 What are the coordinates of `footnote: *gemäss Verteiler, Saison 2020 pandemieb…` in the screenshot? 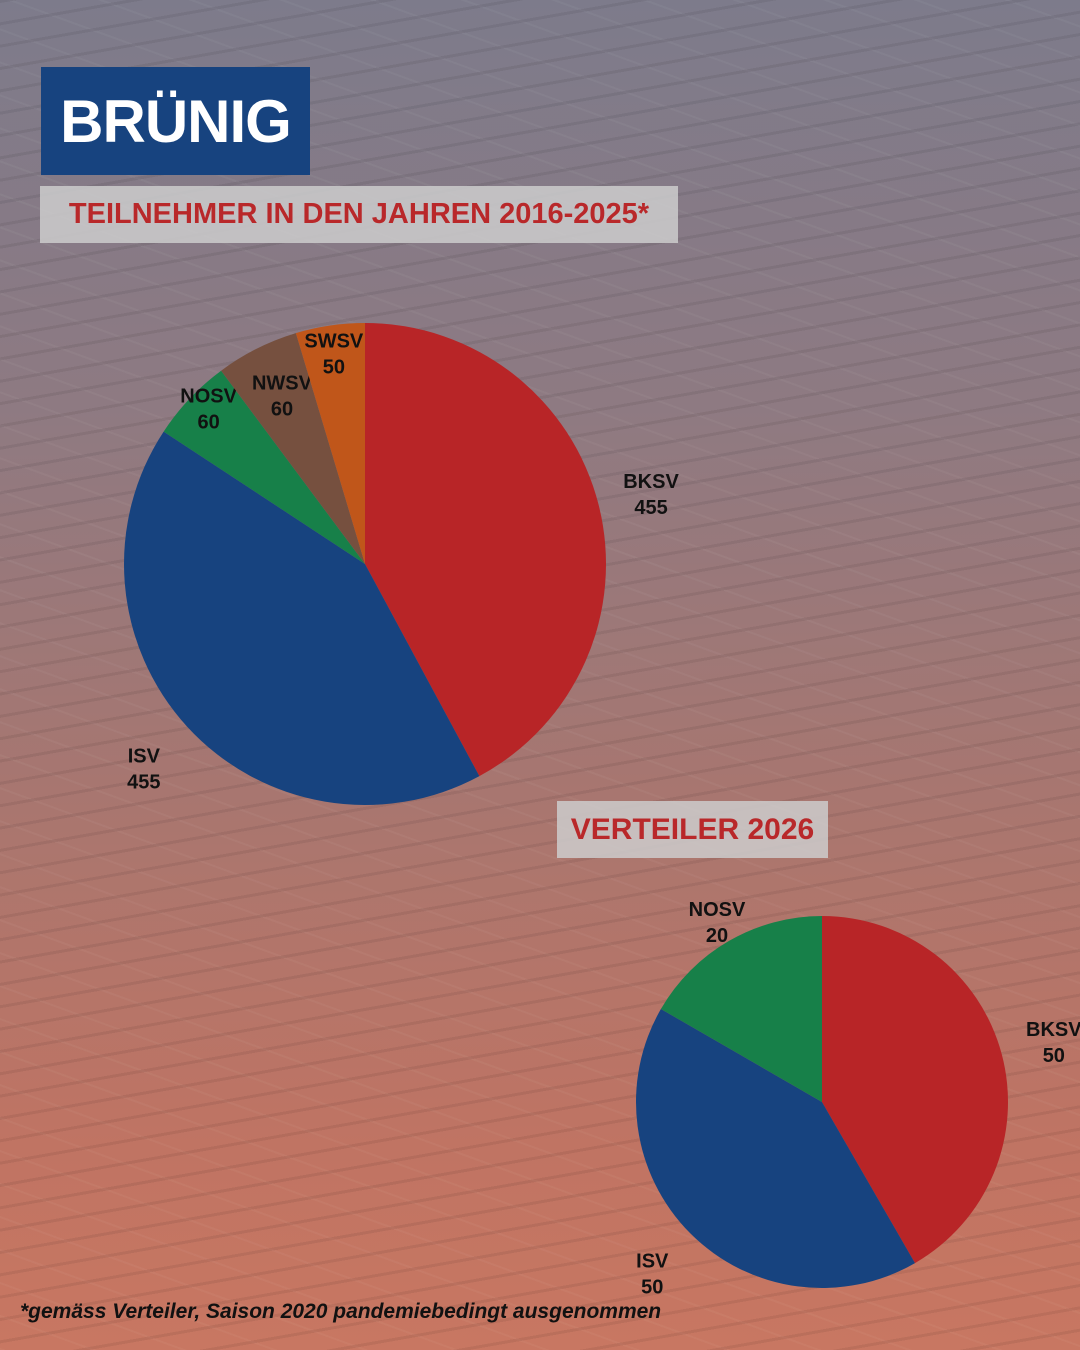 It's located at (341, 1311).